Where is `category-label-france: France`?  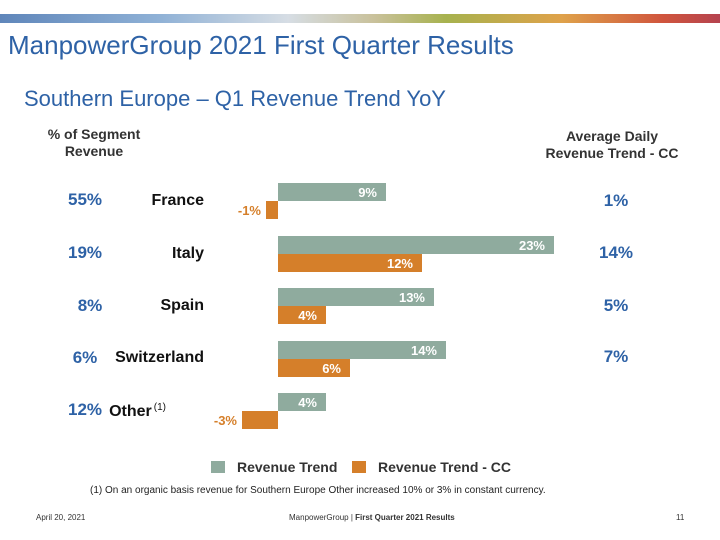 category-label-france: France is located at coordinates (177, 200).